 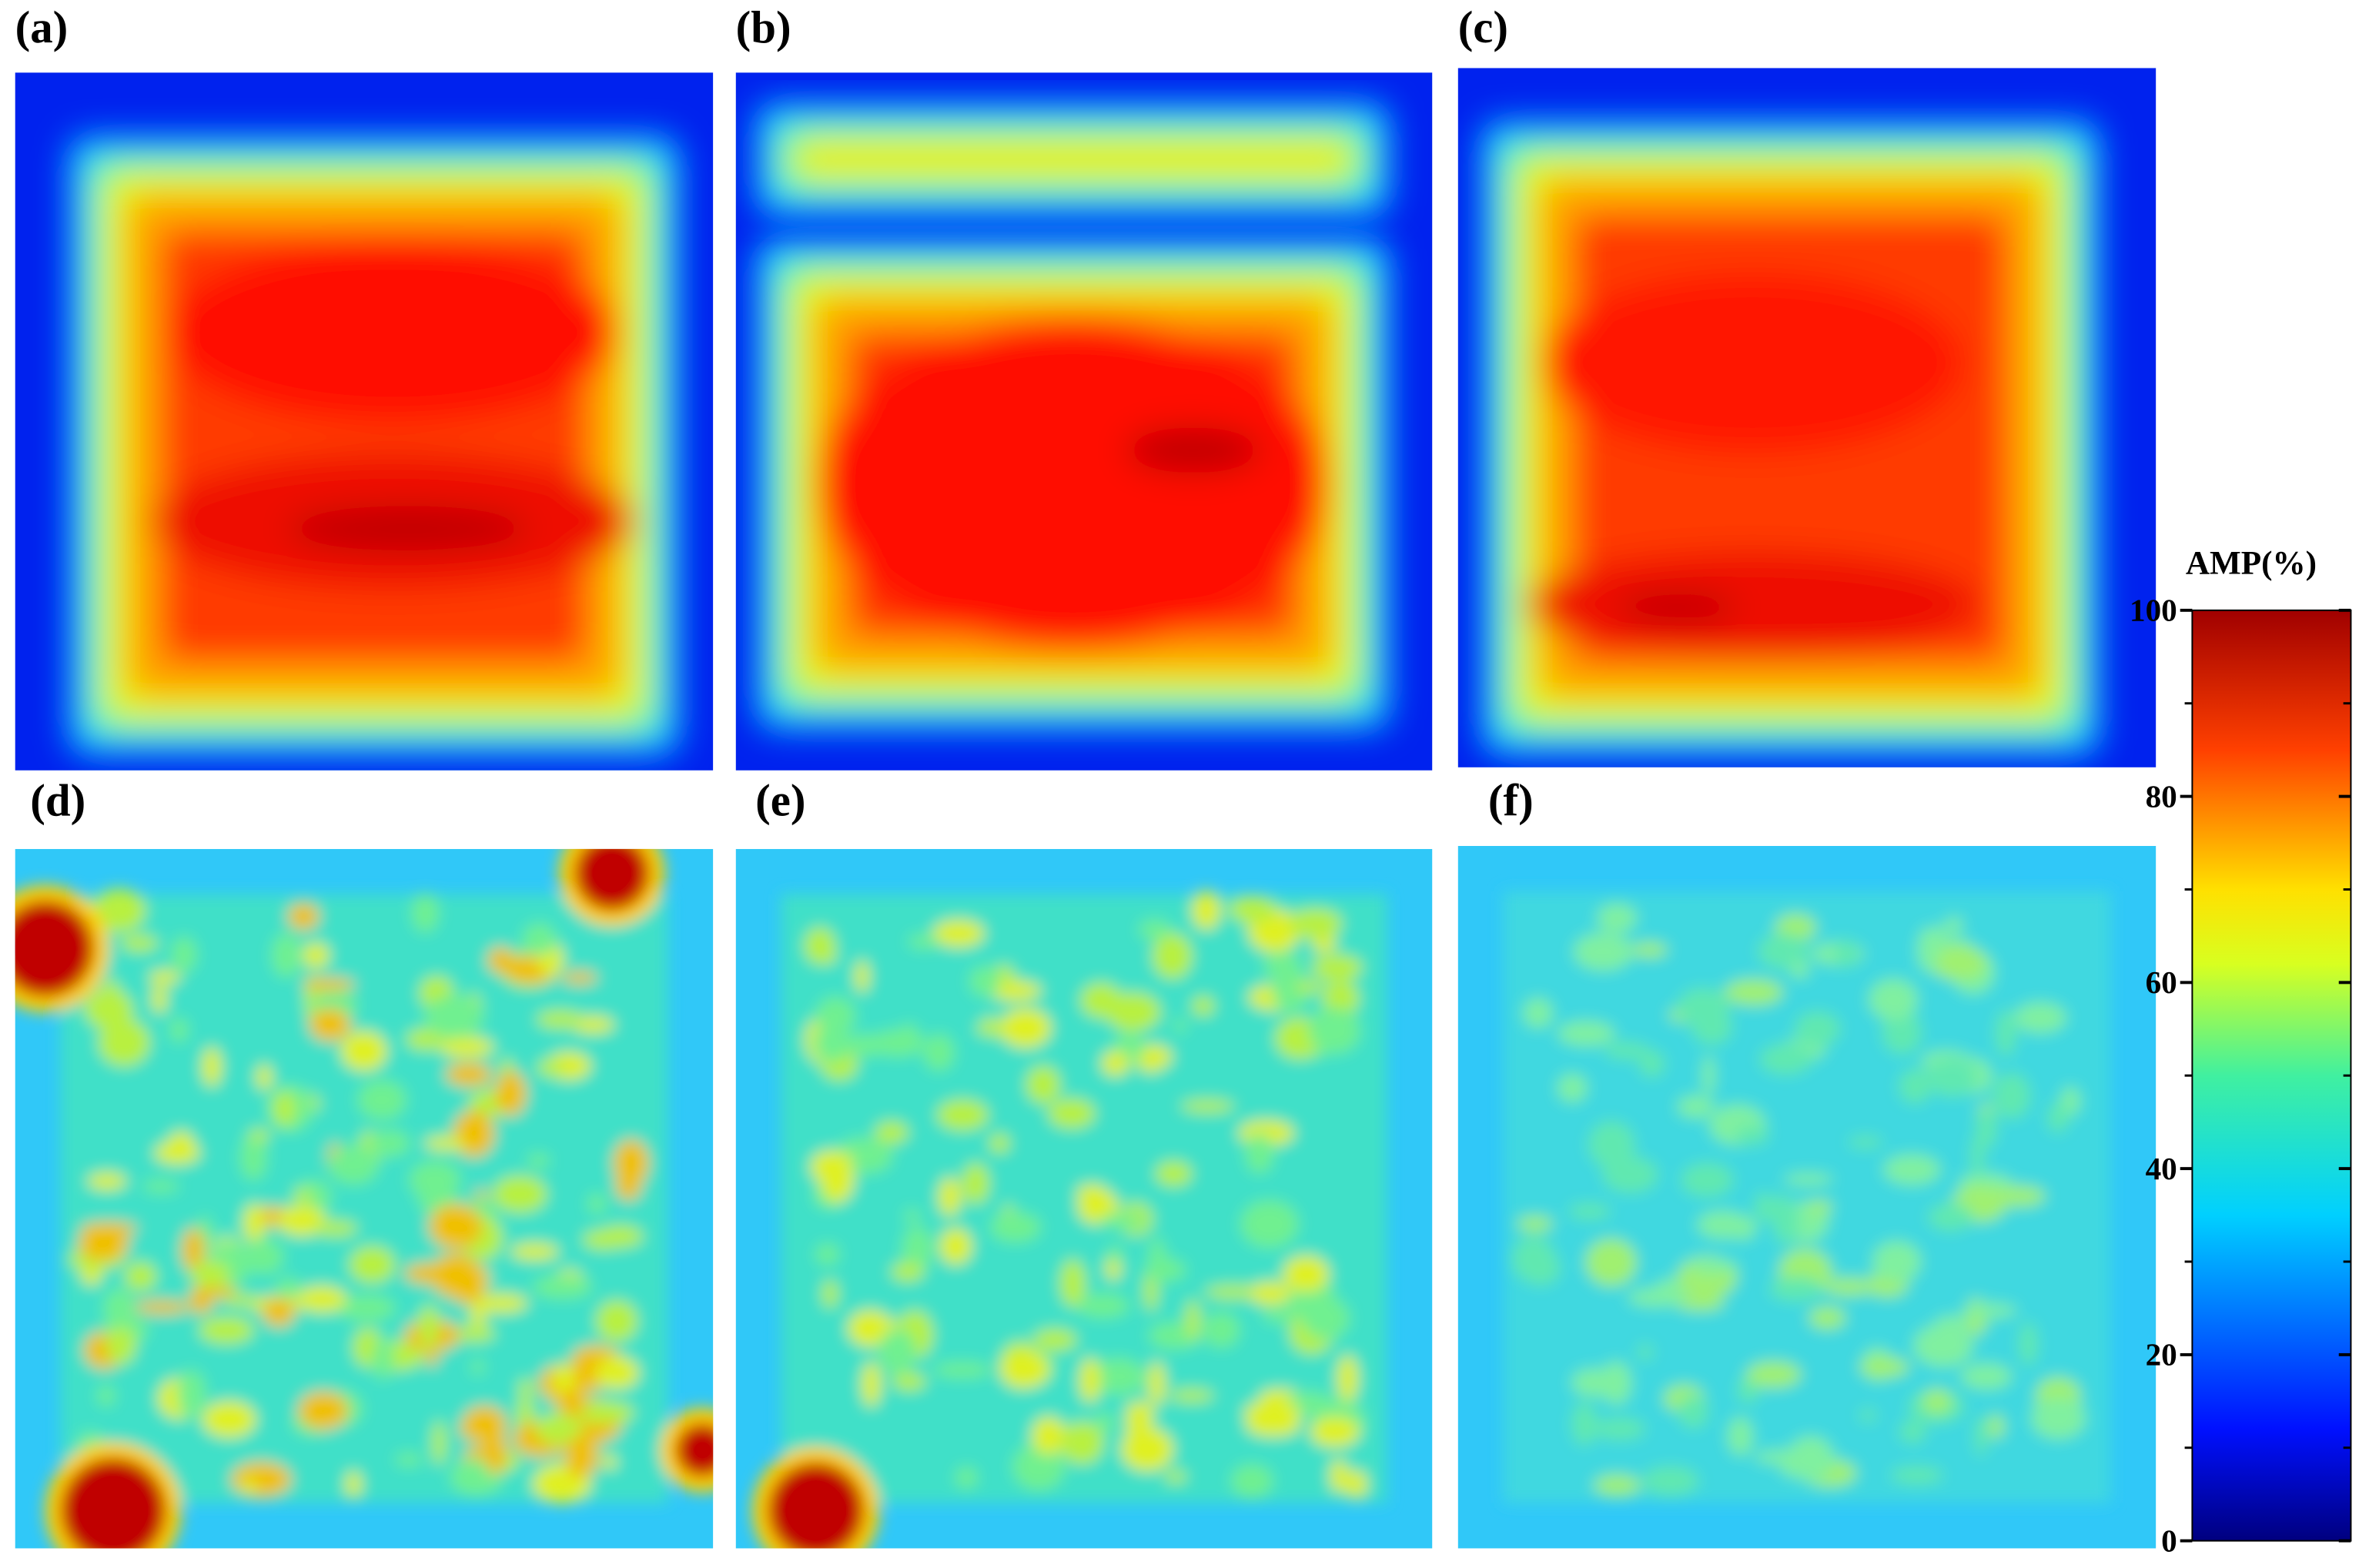 I want to click on panel-label: (b), so click(x=763, y=27).